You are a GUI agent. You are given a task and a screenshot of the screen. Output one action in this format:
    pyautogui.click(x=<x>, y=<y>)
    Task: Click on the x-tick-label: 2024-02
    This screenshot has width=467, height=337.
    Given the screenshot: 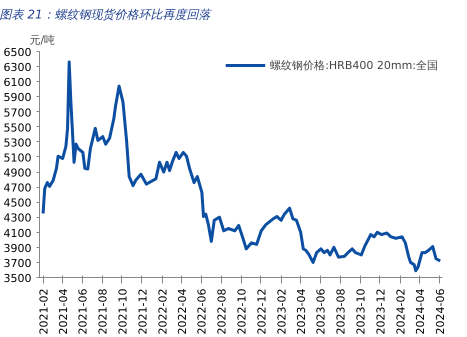 What is the action you would take?
    pyautogui.click(x=401, y=311)
    